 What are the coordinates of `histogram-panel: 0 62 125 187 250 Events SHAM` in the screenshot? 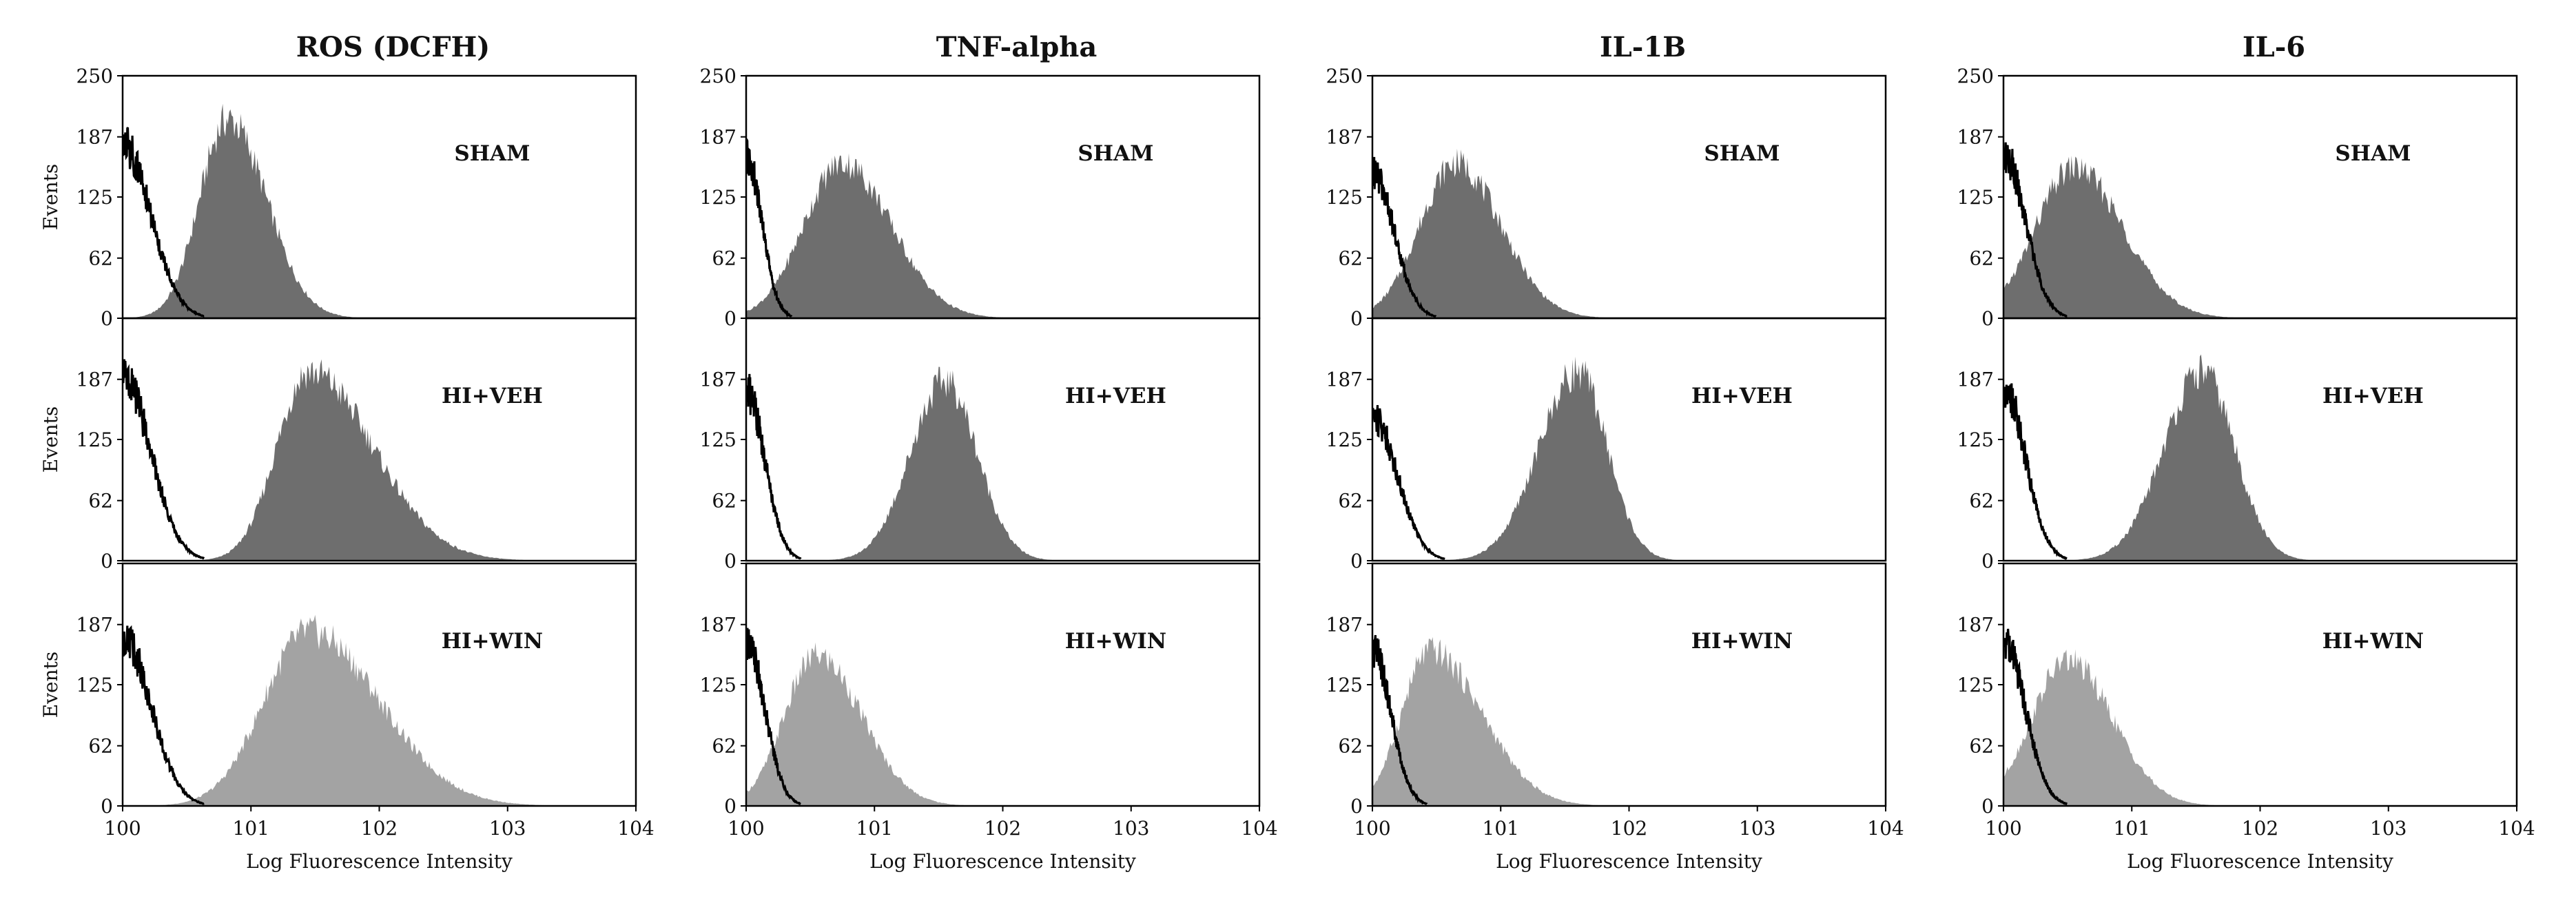 It's located at (338, 198).